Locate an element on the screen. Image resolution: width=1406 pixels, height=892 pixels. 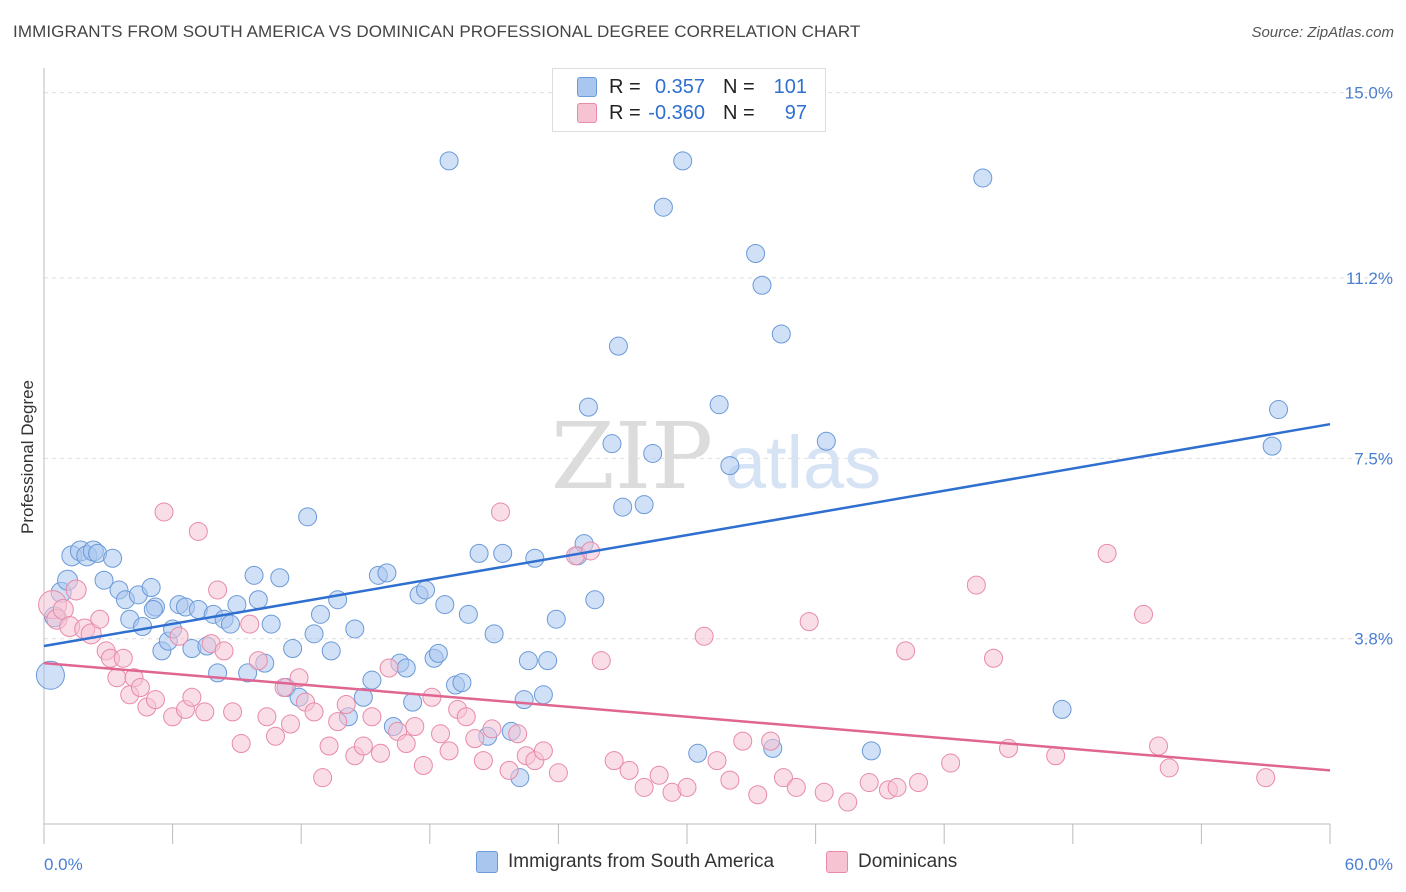
legend-swatch-south-america is located at coordinates (587, 87).